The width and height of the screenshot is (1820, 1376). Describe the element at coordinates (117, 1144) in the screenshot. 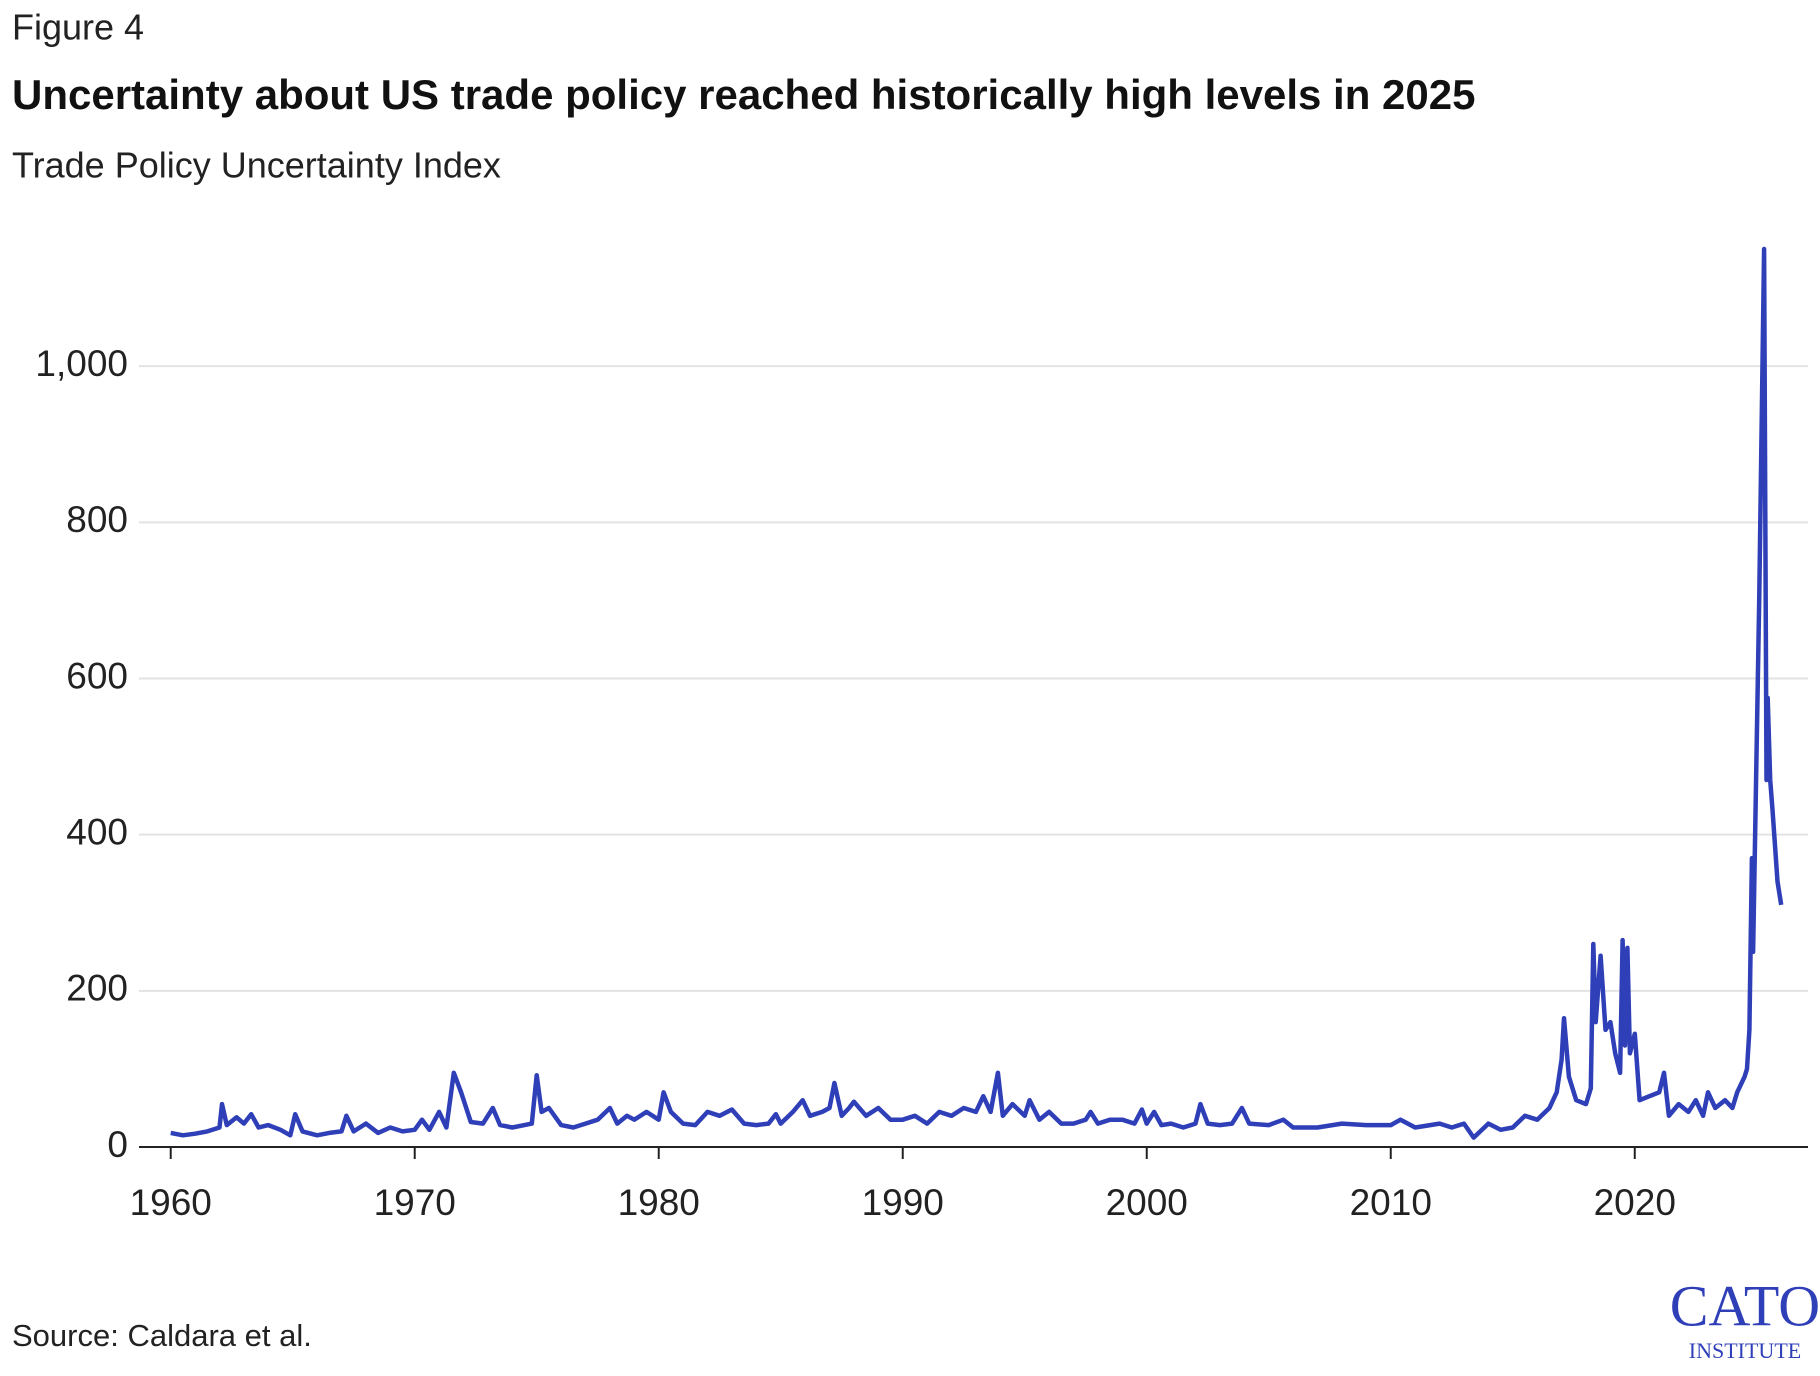

I see `y-tick-label: 0` at that location.